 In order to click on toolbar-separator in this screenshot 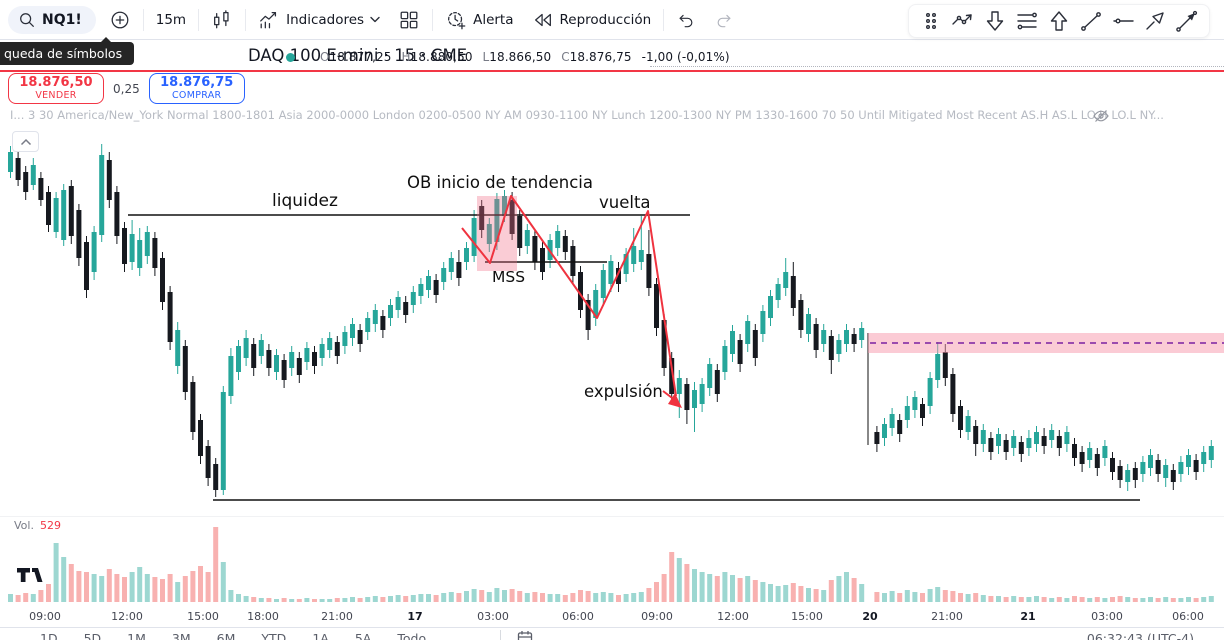, I will do `click(664, 19)`.